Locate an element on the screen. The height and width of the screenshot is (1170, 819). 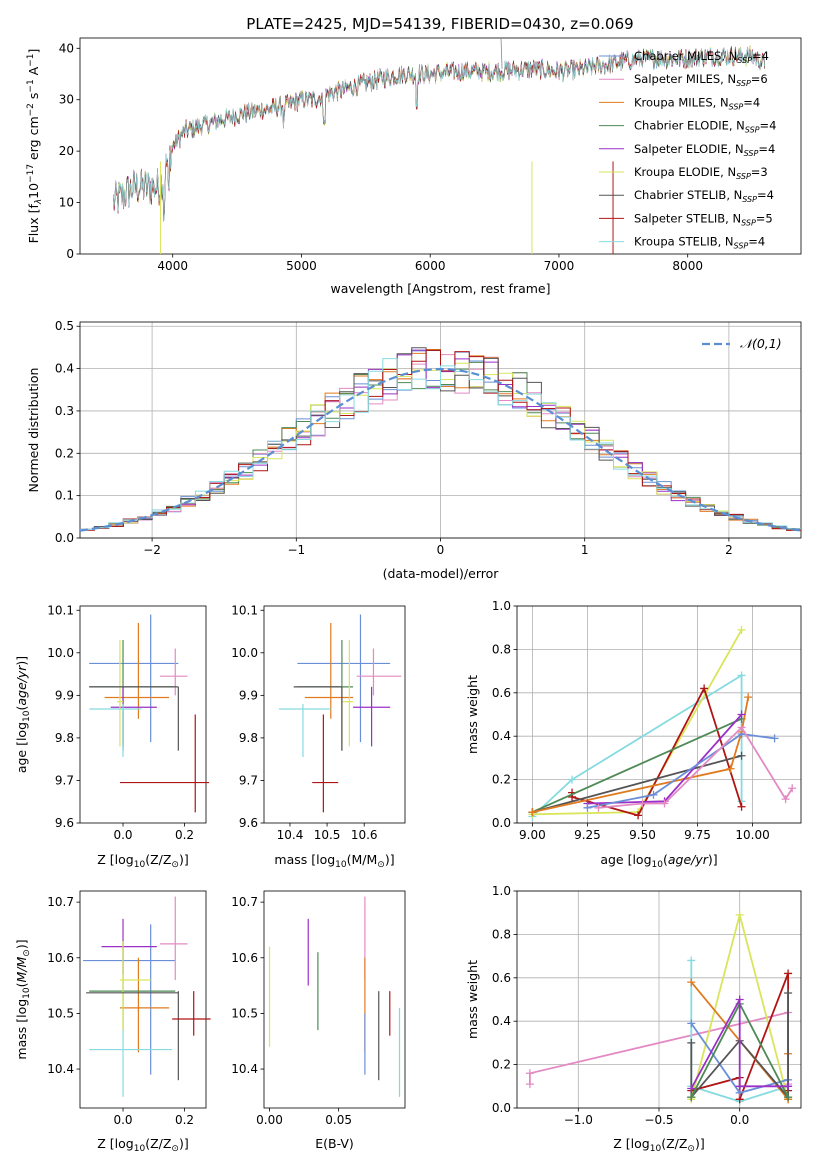
x-axis-label: mass [log10(M/M⊙)] is located at coordinates (334, 861).